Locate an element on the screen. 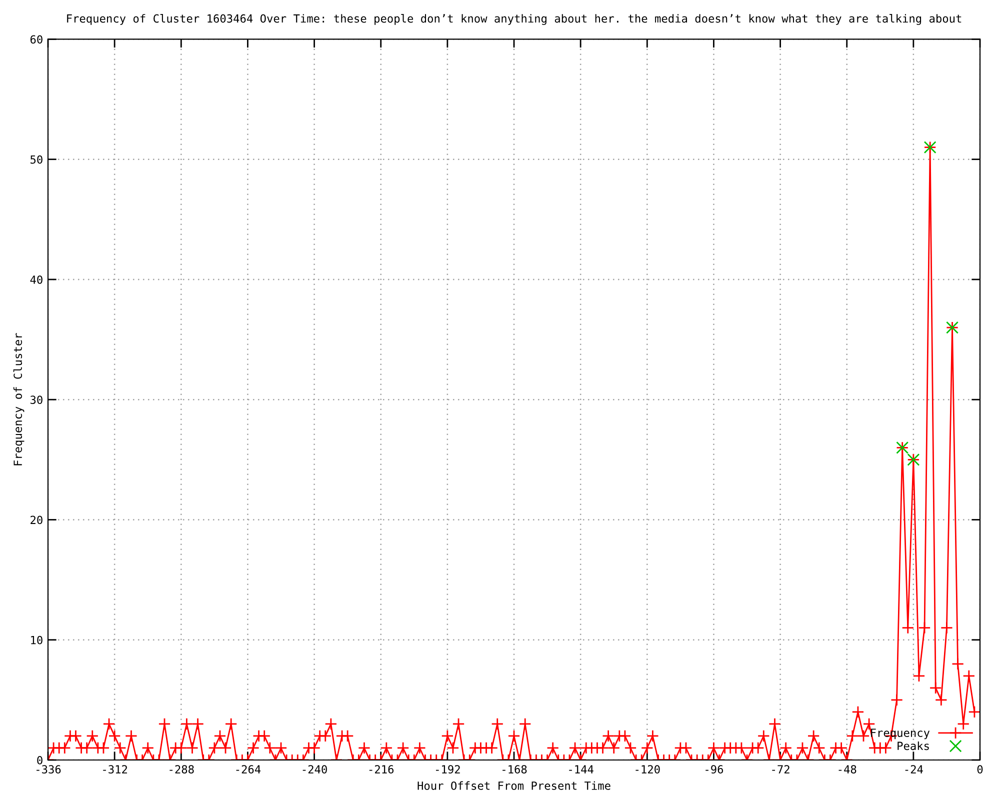 The height and width of the screenshot is (800, 1000). y-tick-label: 0 is located at coordinates (39, 760).